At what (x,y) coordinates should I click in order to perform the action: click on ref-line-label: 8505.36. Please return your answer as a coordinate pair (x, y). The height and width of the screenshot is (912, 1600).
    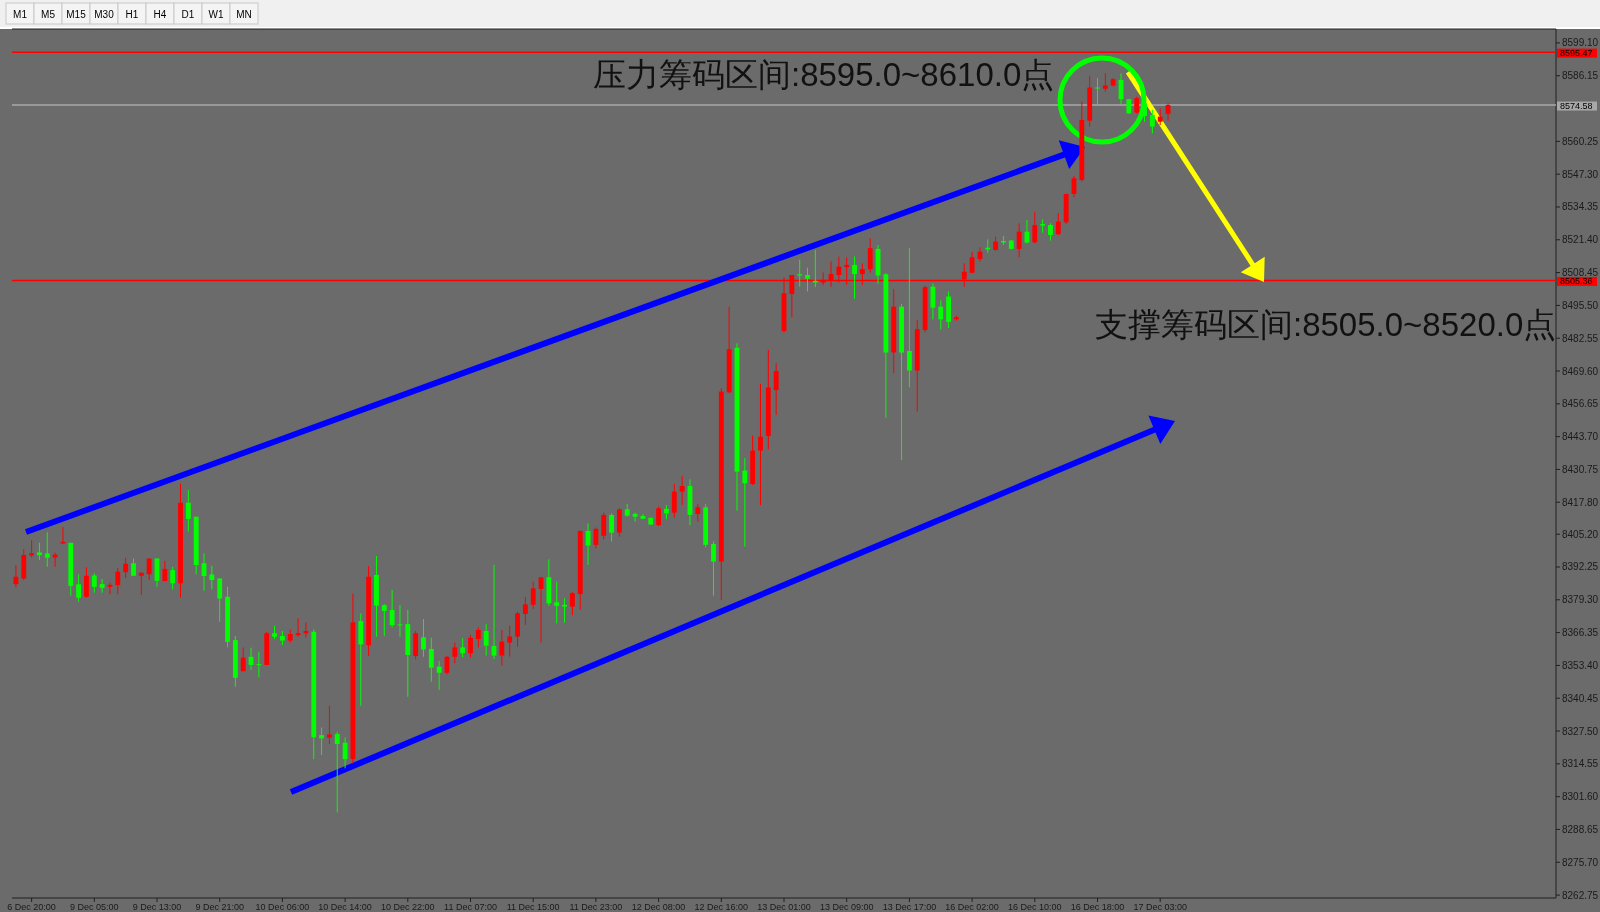
    Looking at the image, I should click on (1576, 281).